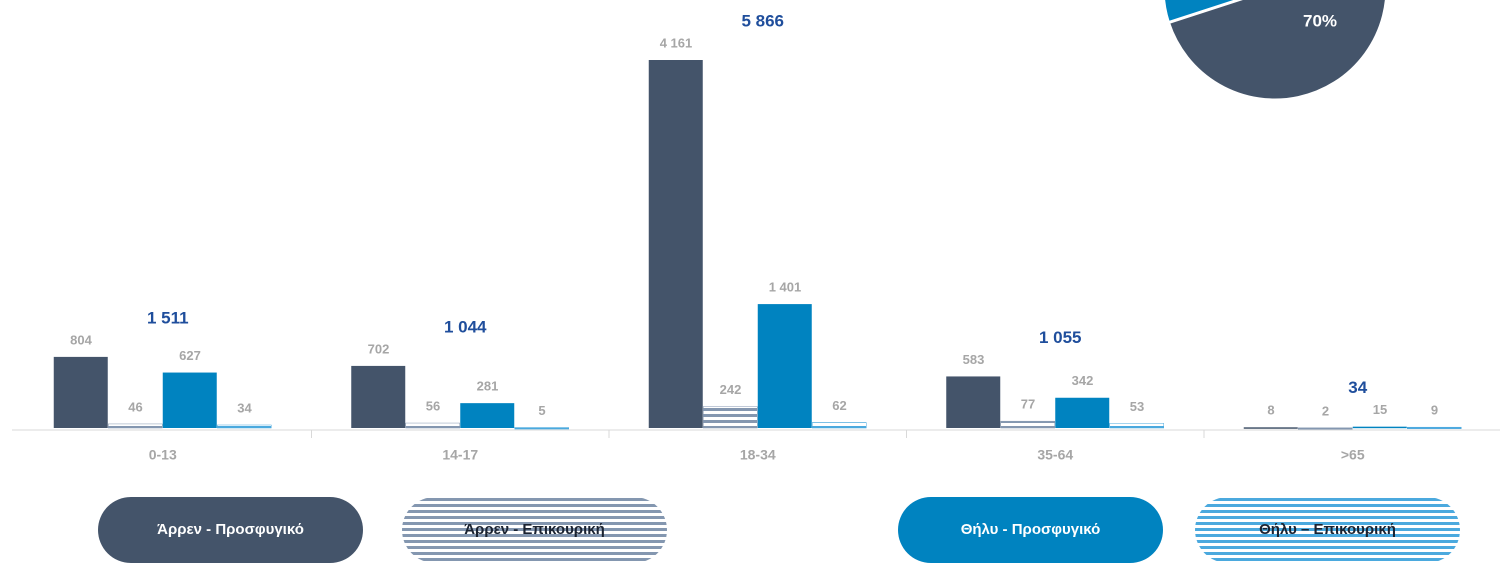 Image resolution: width=1503 pixels, height=563 pixels. I want to click on value-label: 46, so click(135, 406).